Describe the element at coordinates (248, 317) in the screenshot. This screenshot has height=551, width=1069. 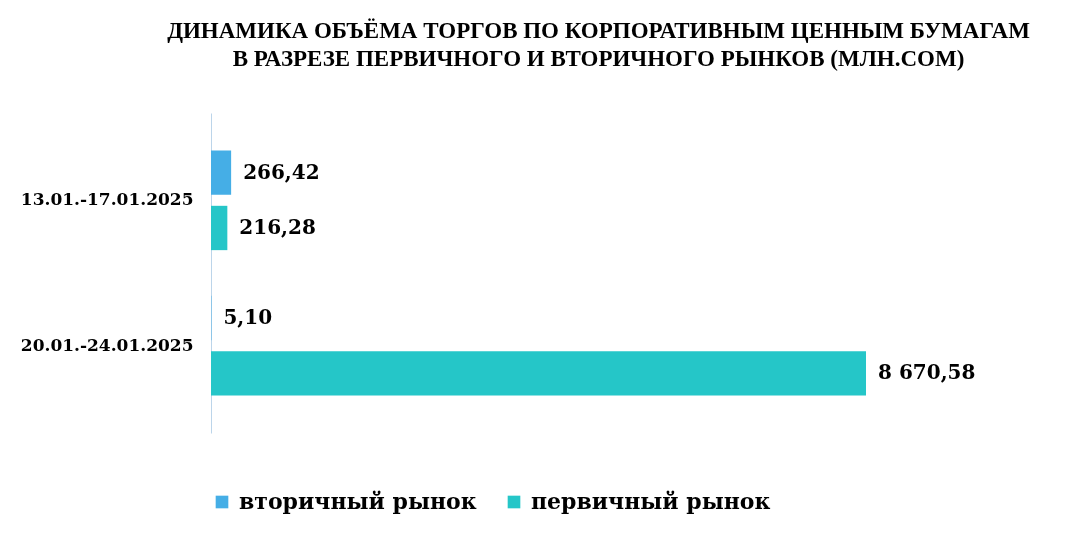
I see `data-label: 5,10` at that location.